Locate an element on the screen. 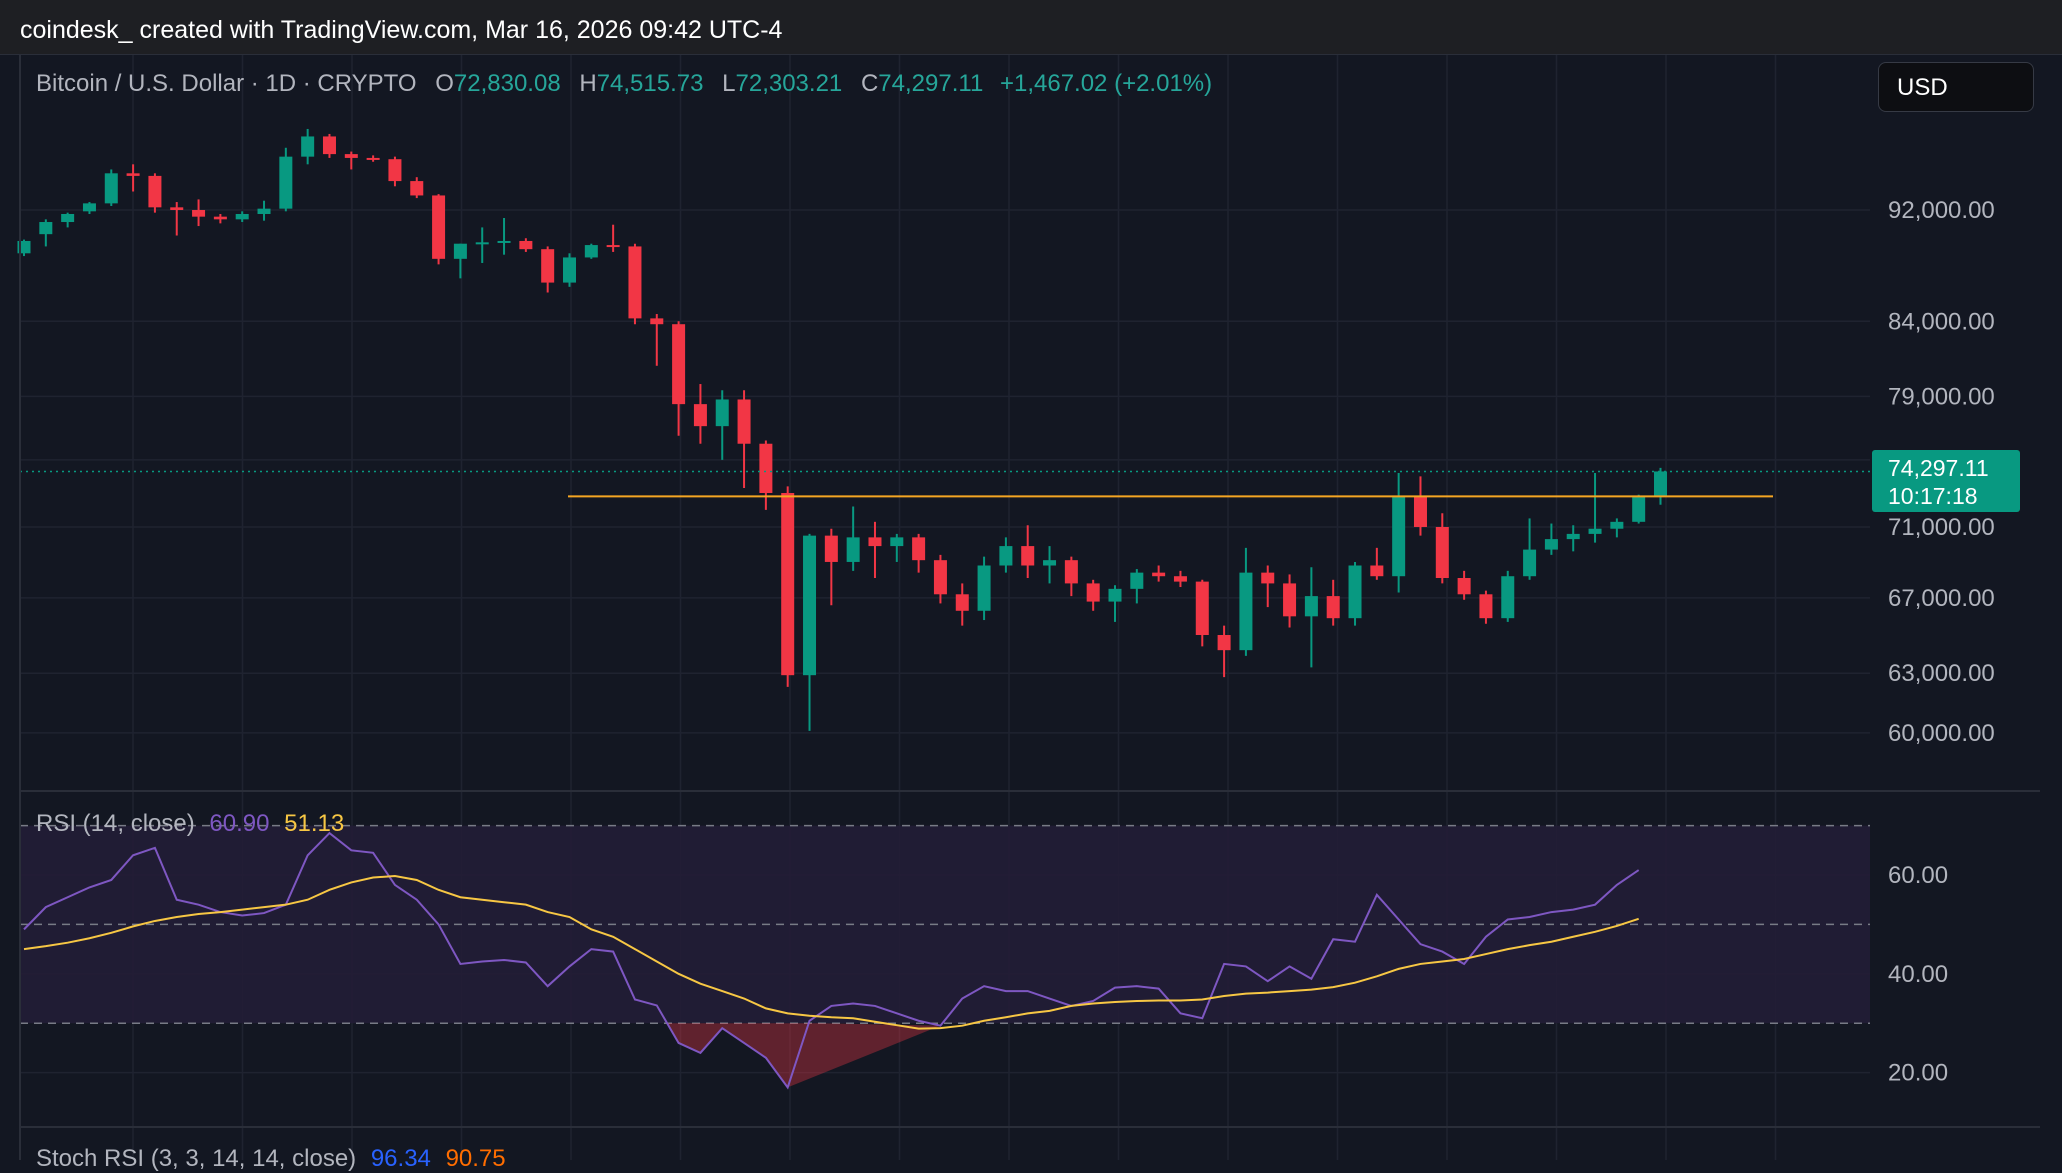 This screenshot has height=1173, width=2062. rsi-oversold-fill is located at coordinates (804, 1055).